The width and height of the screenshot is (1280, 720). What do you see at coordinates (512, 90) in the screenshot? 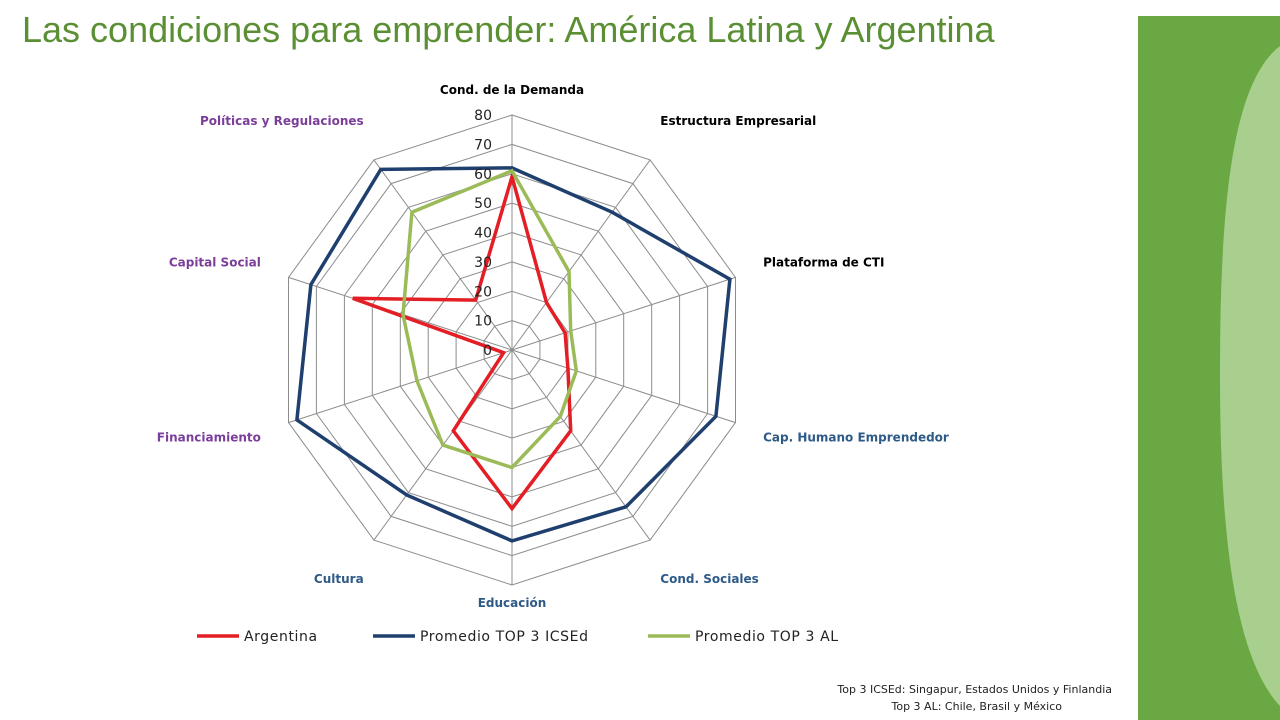
I see `axis-label: Cond. de la Demanda` at bounding box center [512, 90].